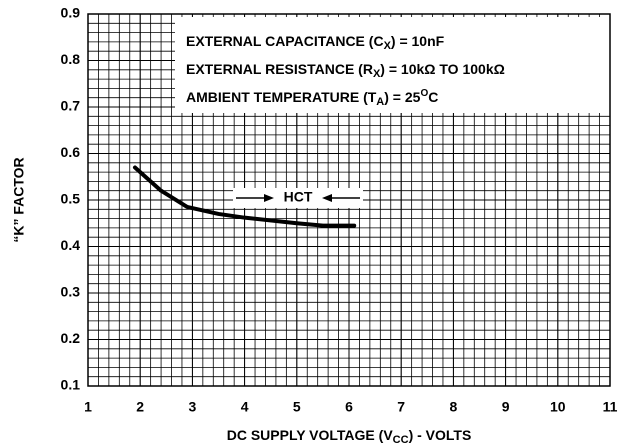 Image resolution: width=636 pixels, height=446 pixels. What do you see at coordinates (454, 407) in the screenshot?
I see `x-tick-label: 8` at bounding box center [454, 407].